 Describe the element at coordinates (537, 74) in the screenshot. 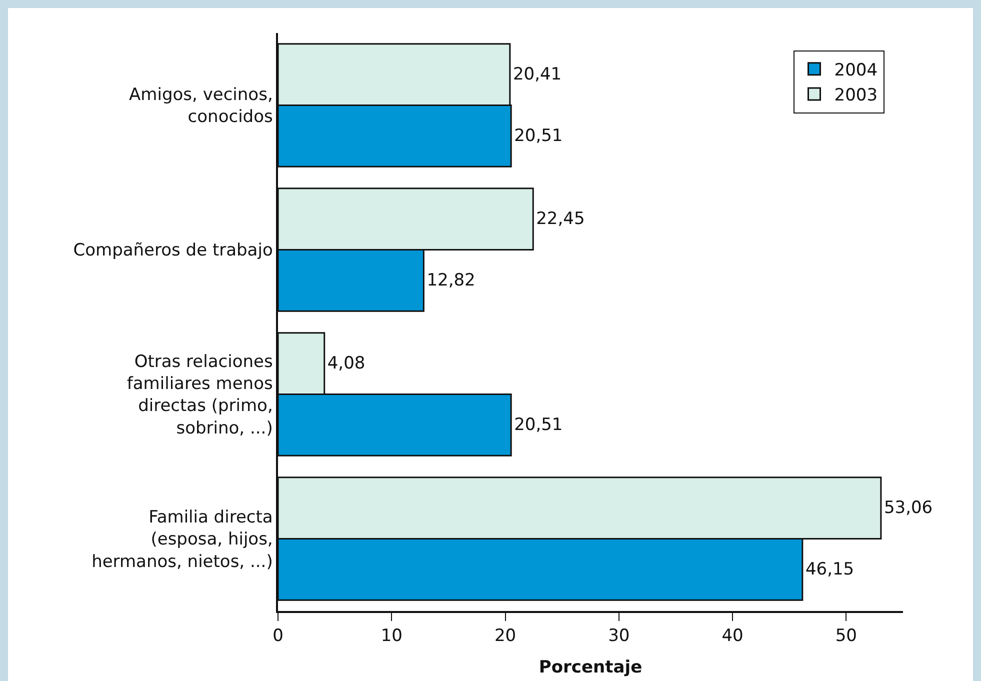

I see `data-label: 20,41` at that location.